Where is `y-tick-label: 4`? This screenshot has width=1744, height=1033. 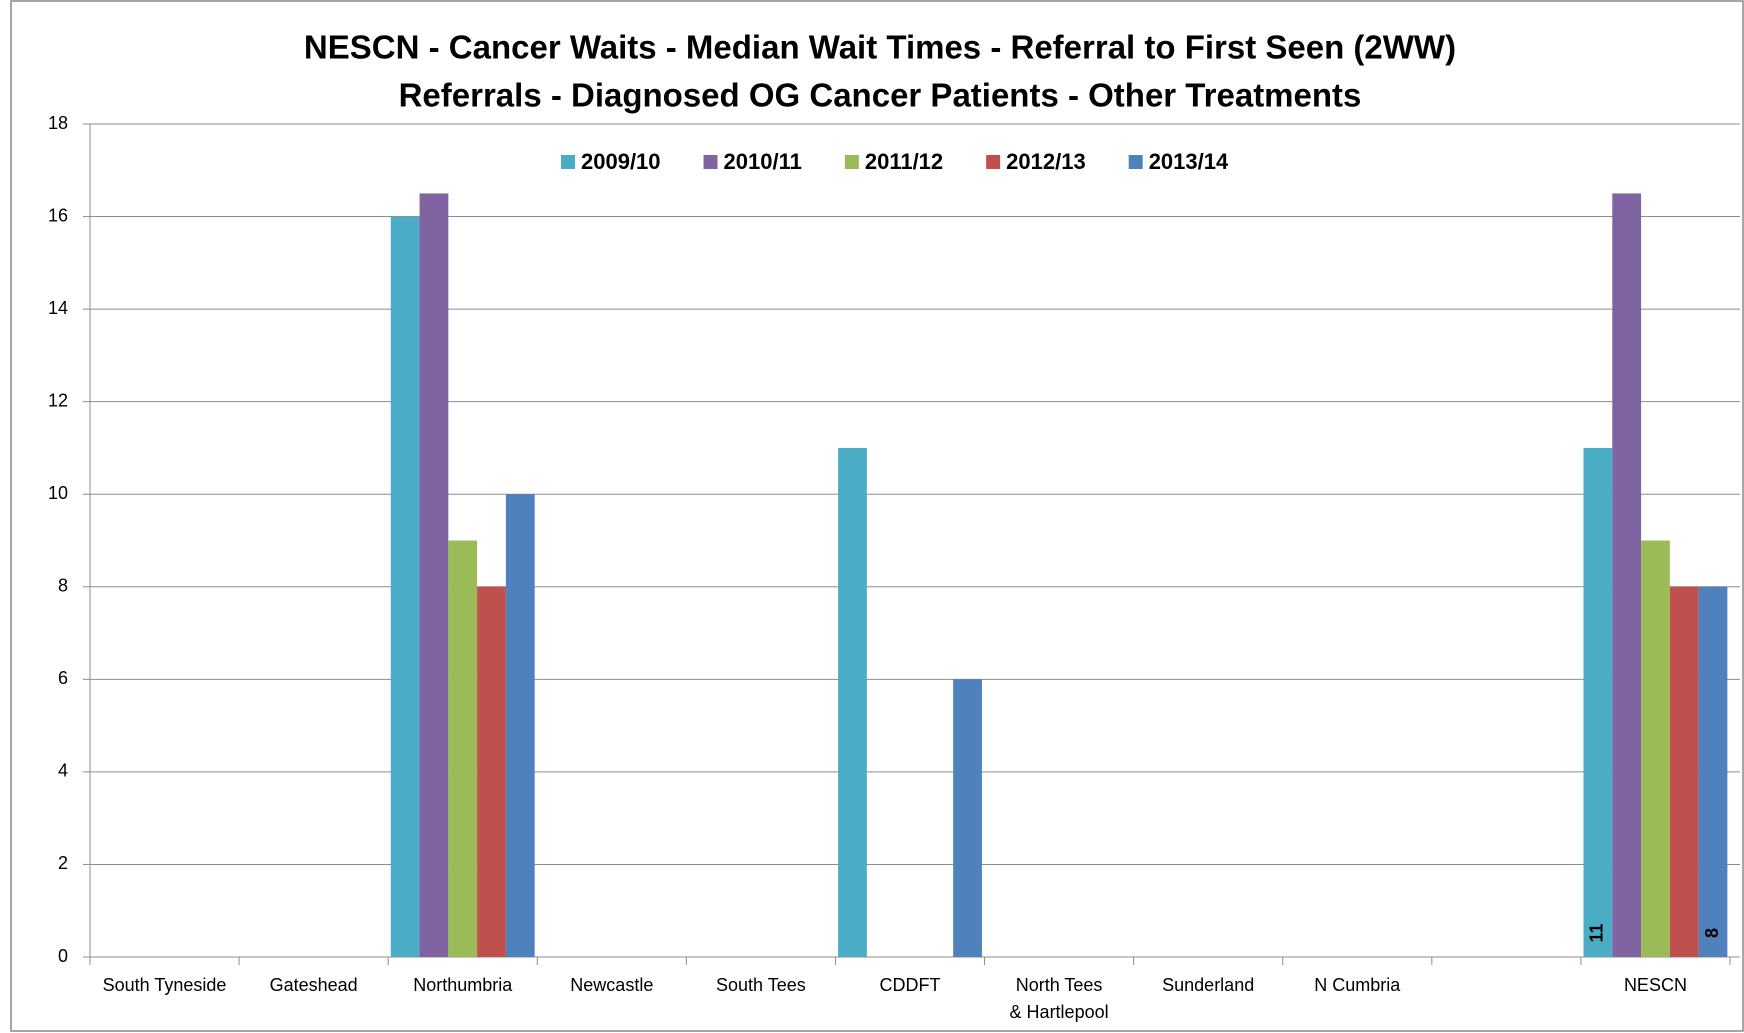
y-tick-label: 4 is located at coordinates (63, 771).